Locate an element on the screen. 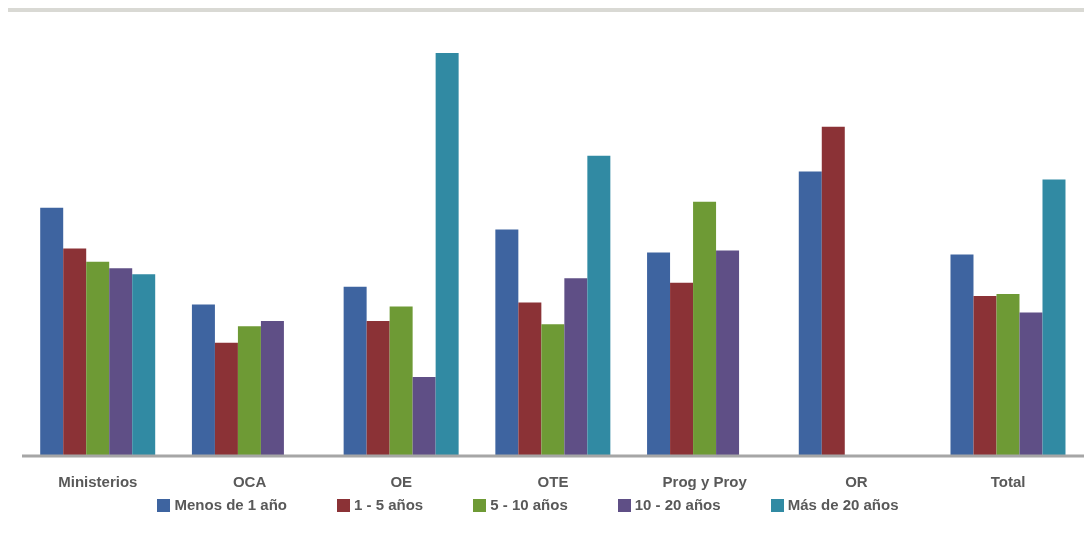 The image size is (1092, 545). x-tick-label: Total is located at coordinates (1008, 481).